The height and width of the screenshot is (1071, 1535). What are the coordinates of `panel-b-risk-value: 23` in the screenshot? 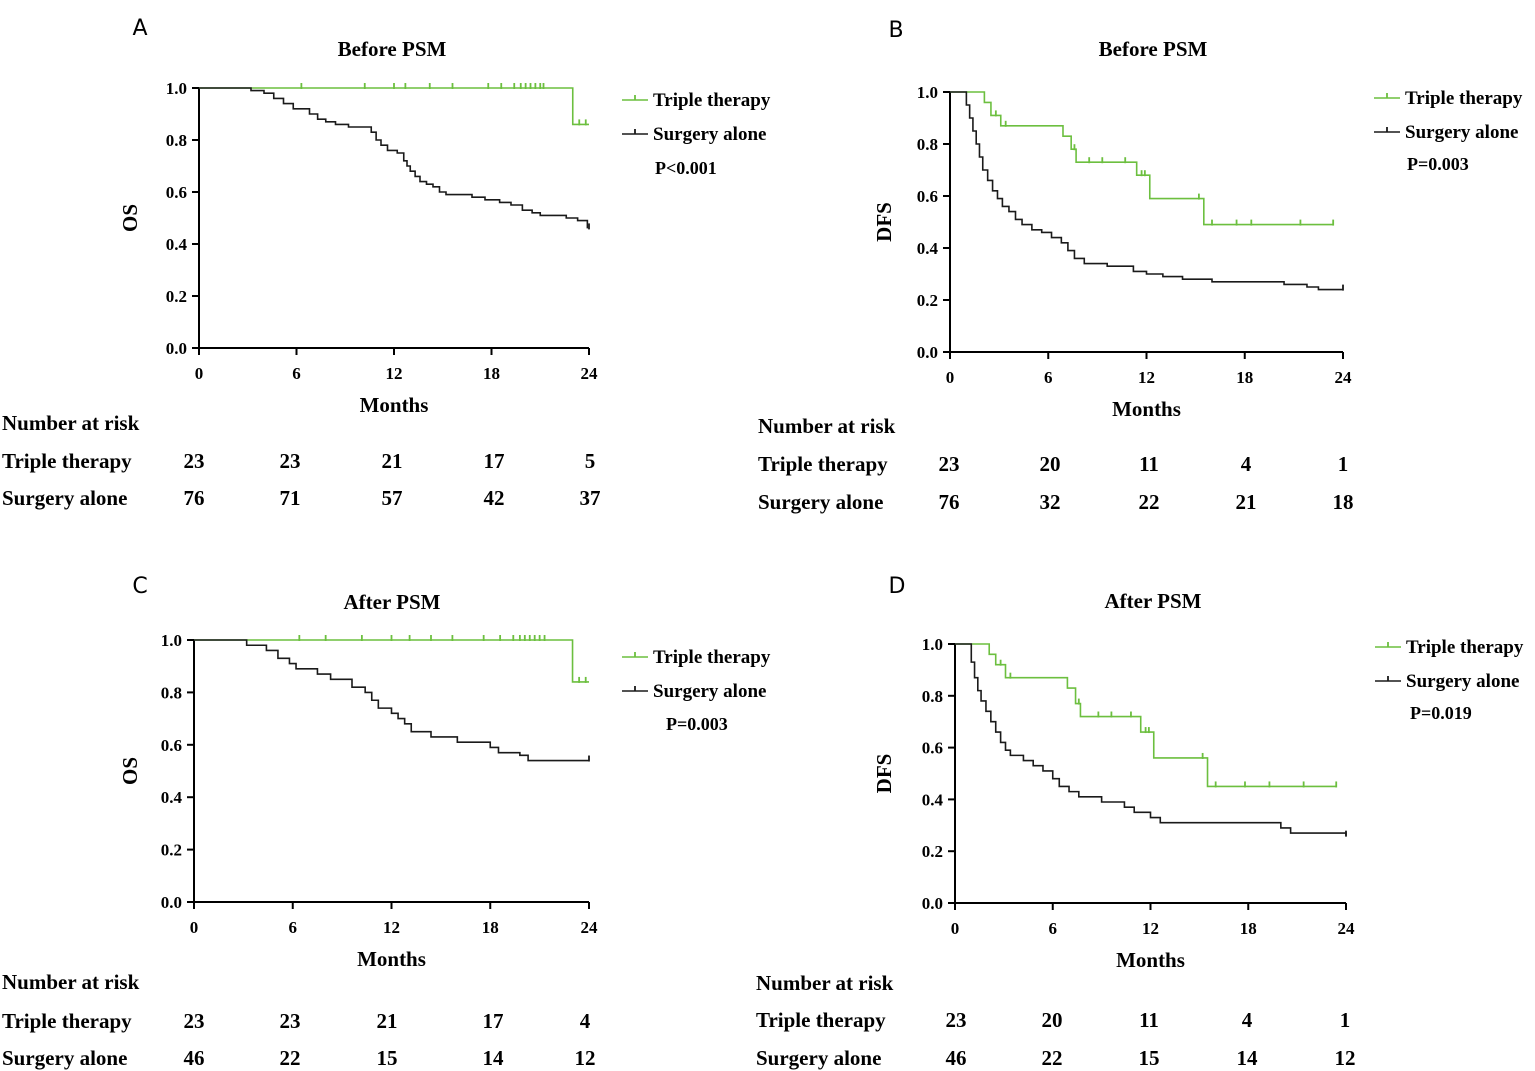 It's located at (949, 464).